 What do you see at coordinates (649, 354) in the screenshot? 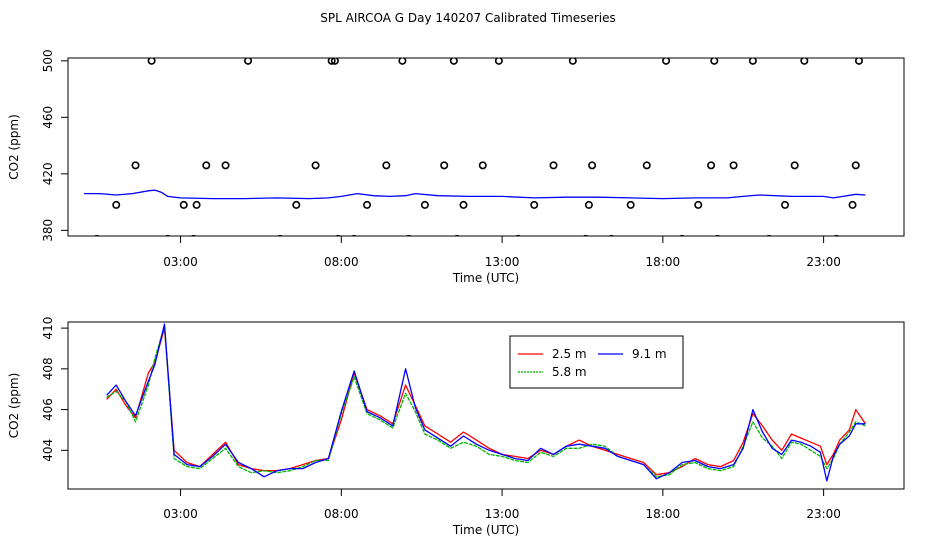
I see `legend-label: 9.1 m` at bounding box center [649, 354].